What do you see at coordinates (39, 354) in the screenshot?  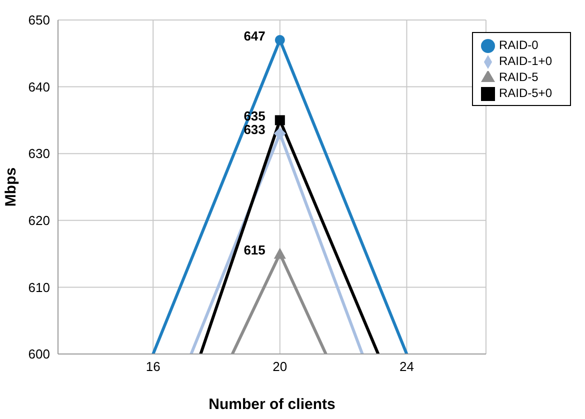 I see `y-tick-label: 600` at bounding box center [39, 354].